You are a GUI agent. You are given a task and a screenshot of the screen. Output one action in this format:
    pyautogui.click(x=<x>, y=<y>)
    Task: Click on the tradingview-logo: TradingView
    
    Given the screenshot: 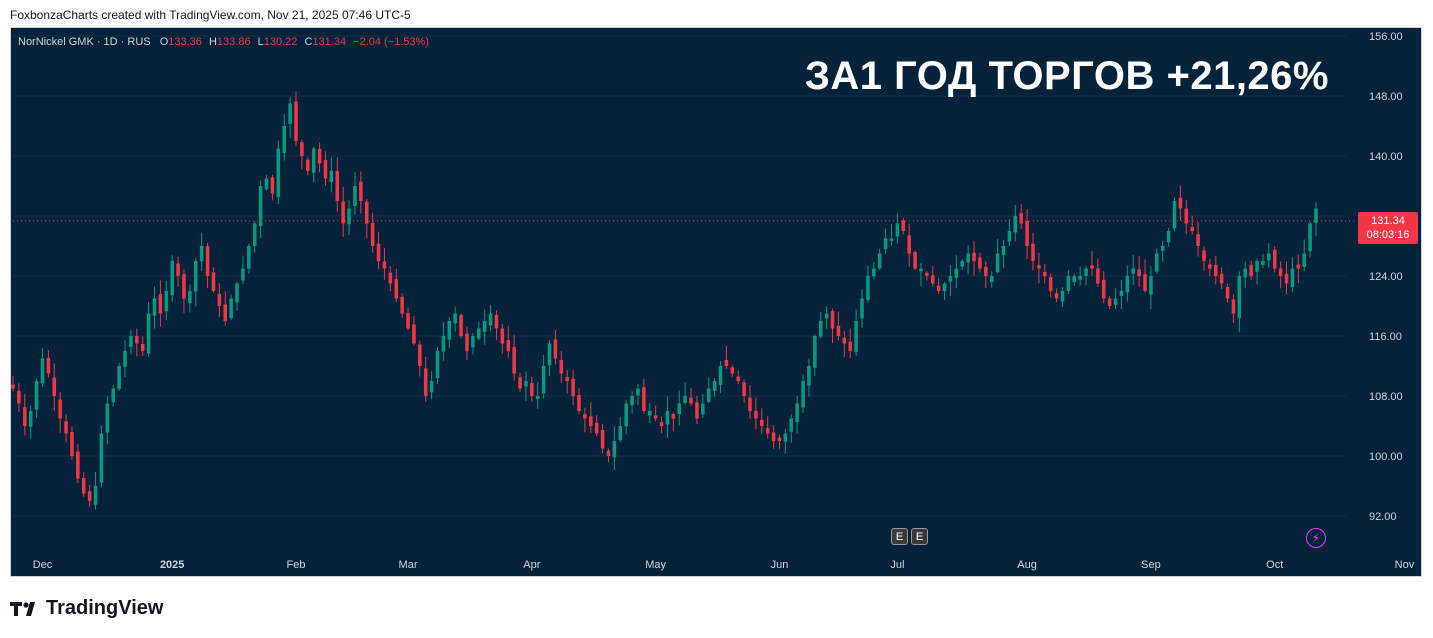 What is the action you would take?
    pyautogui.click(x=86, y=608)
    